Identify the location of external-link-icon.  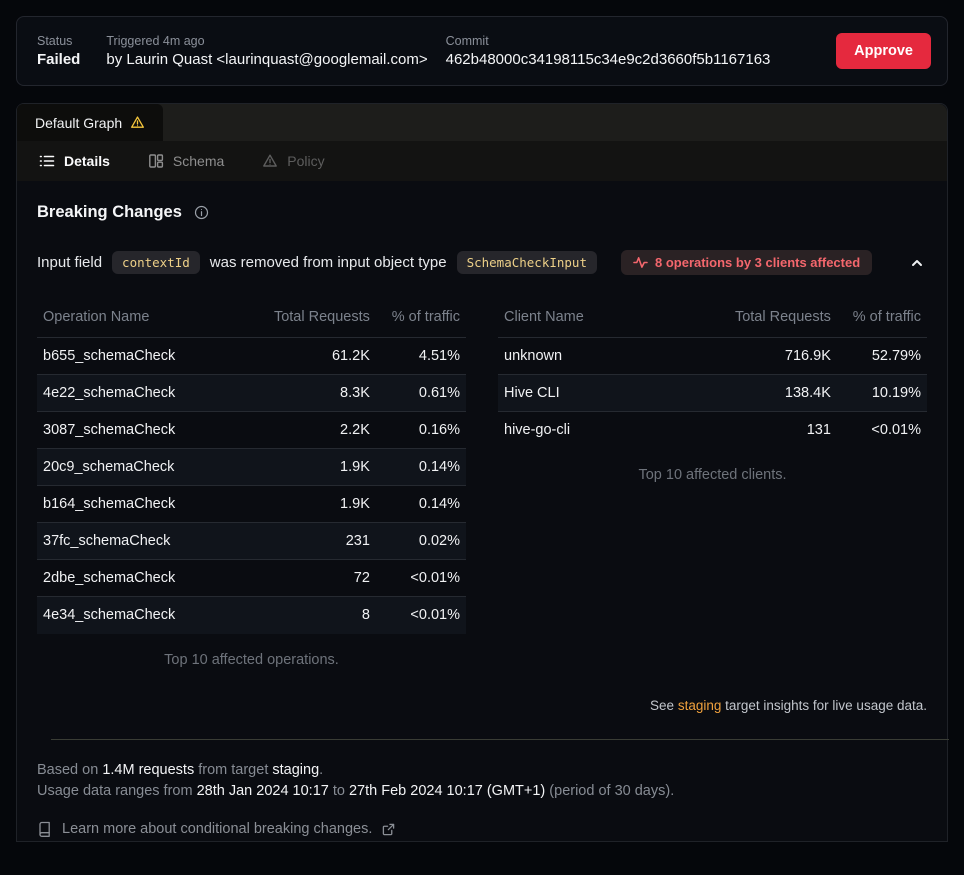
(388, 829).